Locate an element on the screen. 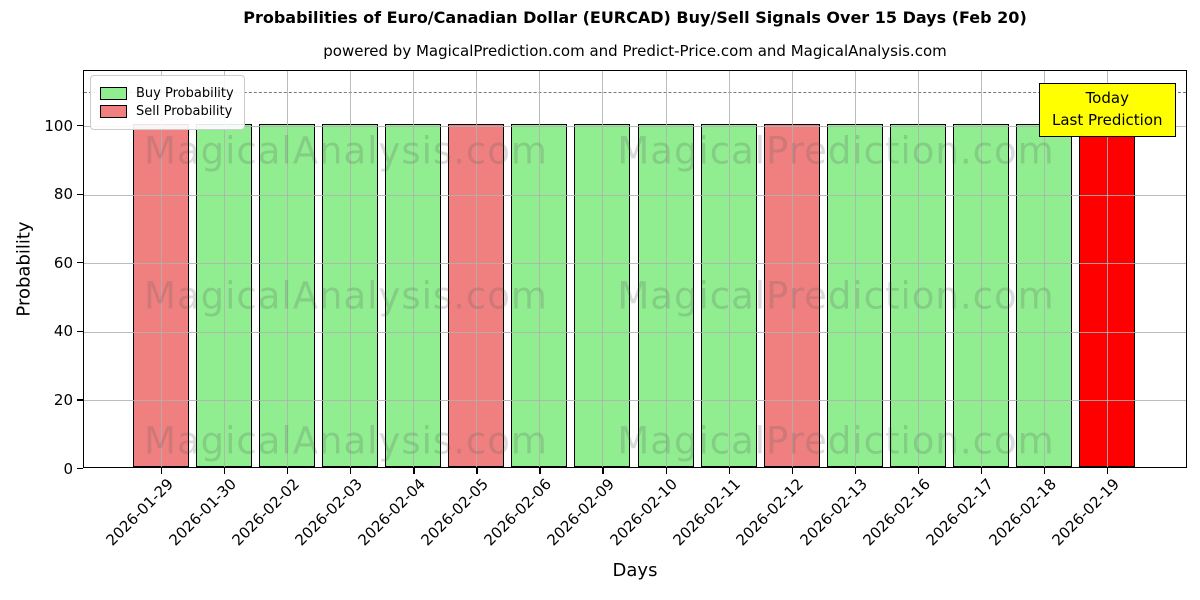 This screenshot has width=1200, height=600. x-axis-label: Days is located at coordinates (635, 570).